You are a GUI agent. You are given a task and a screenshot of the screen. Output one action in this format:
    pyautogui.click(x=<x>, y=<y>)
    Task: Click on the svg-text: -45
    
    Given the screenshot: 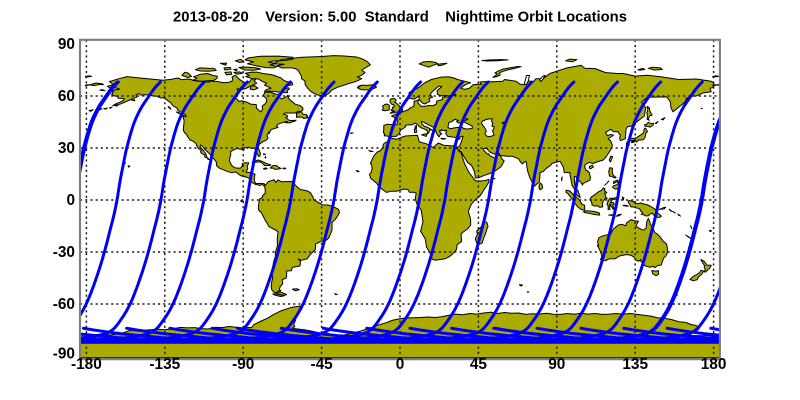 What is the action you would take?
    pyautogui.click(x=321, y=364)
    